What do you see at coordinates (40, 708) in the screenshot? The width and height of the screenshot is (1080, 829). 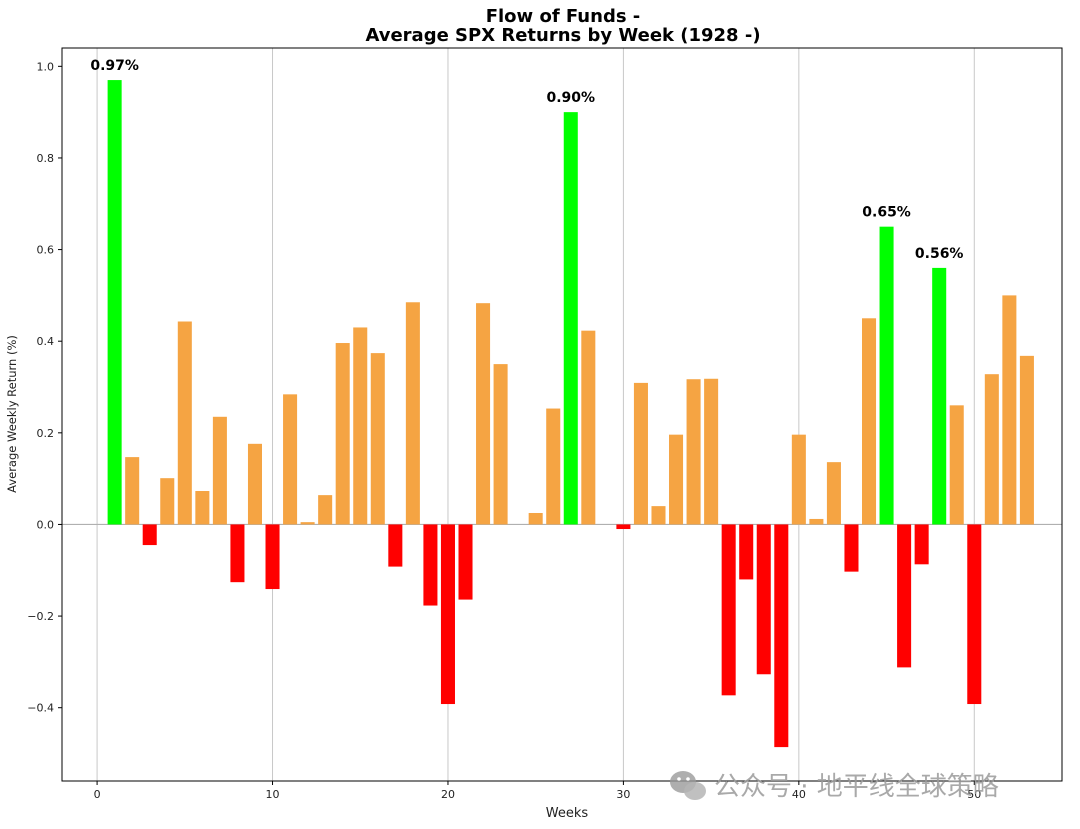 I see `y-tick-label: −0.4` at bounding box center [40, 708].